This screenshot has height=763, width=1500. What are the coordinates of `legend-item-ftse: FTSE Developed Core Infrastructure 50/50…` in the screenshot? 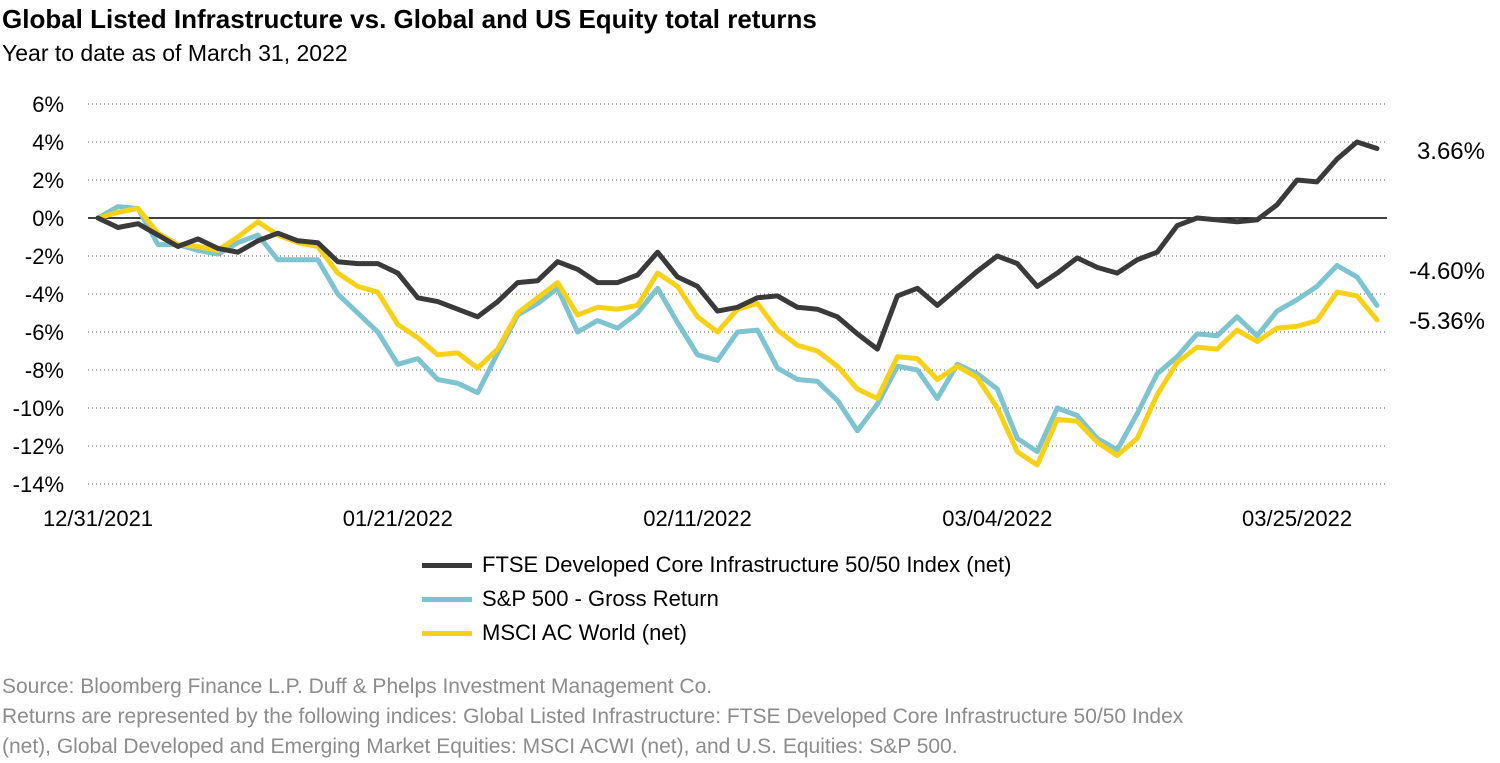 It's located at (716, 565).